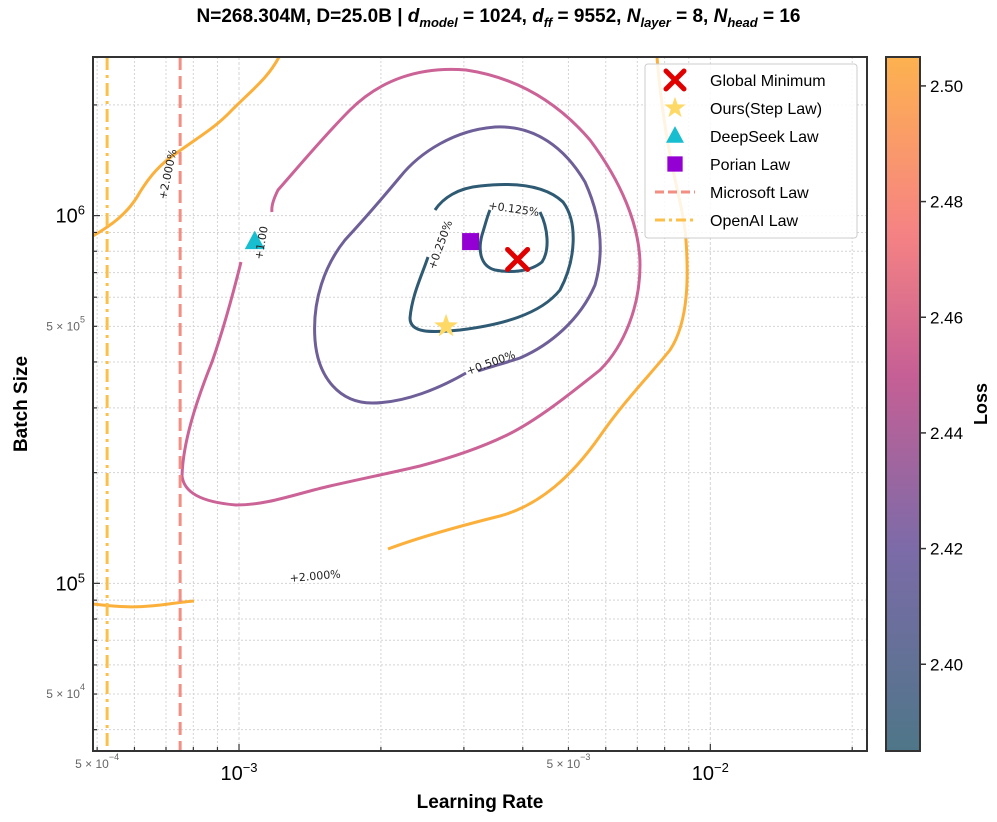  I want to click on legend-item: Global Minimum, so click(744, 80).